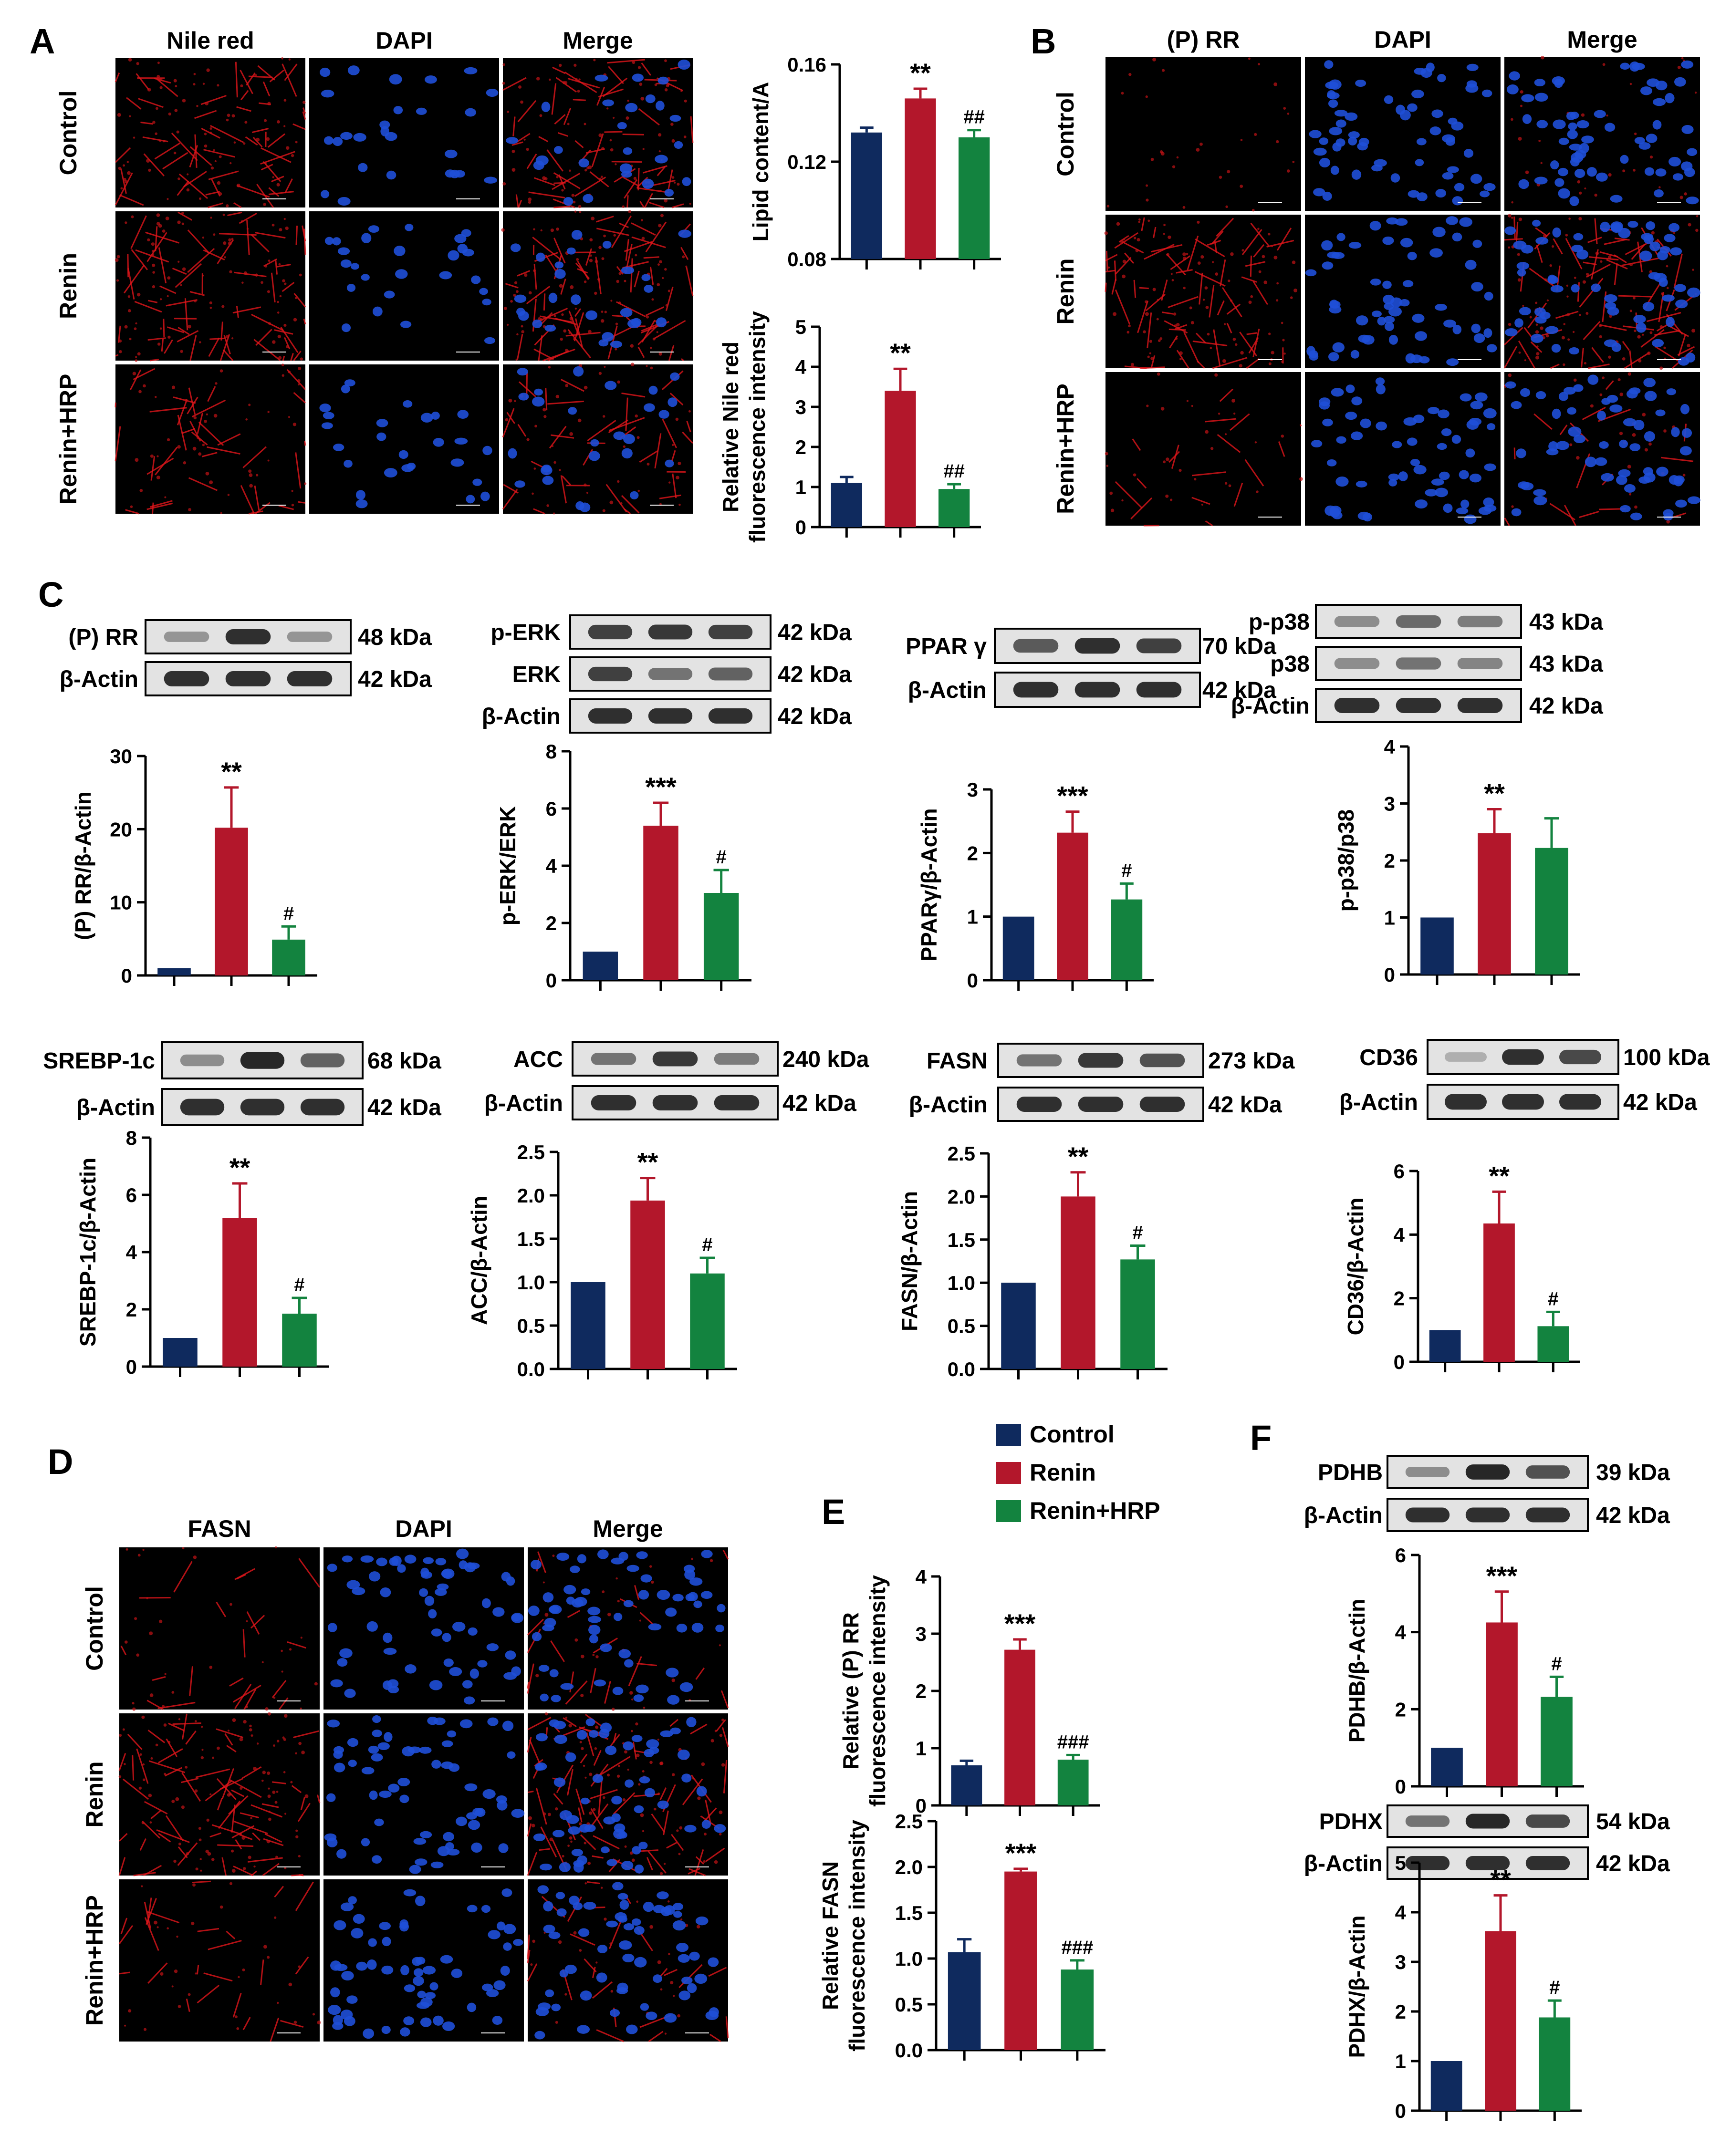 The height and width of the screenshot is (2156, 1731). Describe the element at coordinates (220, 1628) in the screenshot. I see `micrograph-fasn-control` at that location.